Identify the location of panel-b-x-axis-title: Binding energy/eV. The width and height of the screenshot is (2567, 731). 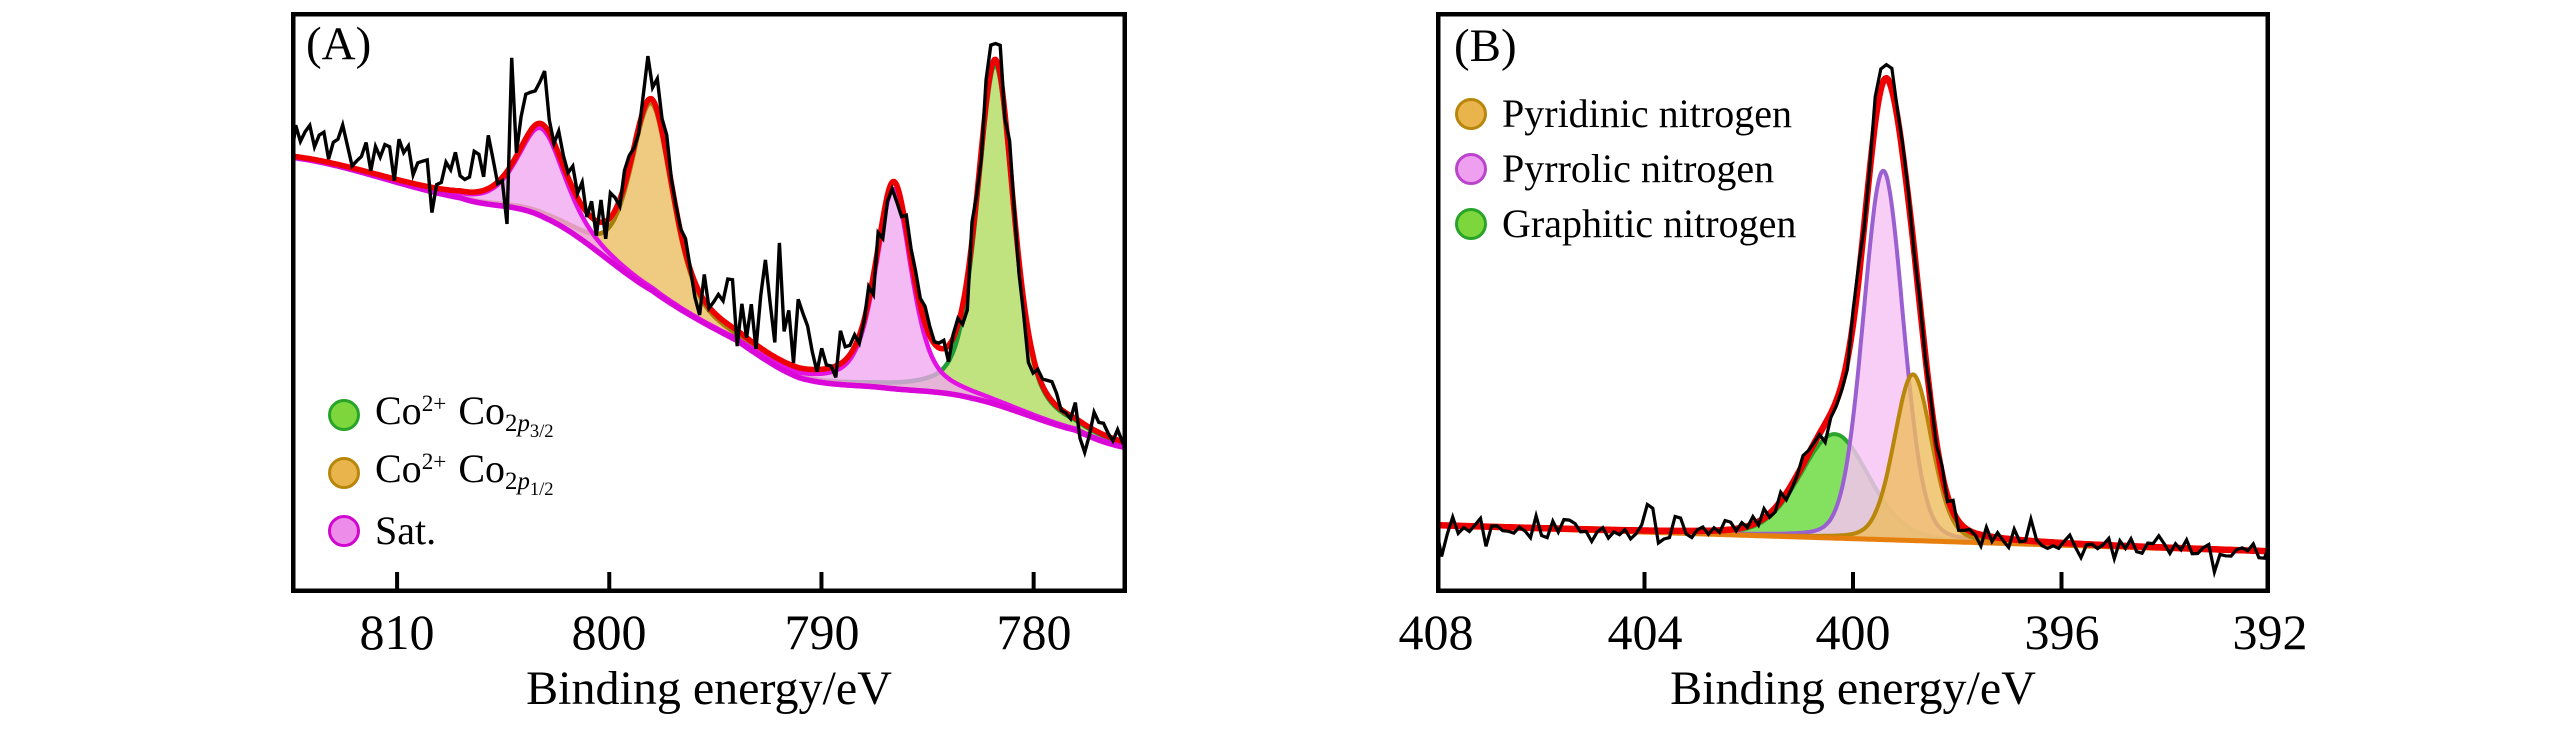
(1853, 688).